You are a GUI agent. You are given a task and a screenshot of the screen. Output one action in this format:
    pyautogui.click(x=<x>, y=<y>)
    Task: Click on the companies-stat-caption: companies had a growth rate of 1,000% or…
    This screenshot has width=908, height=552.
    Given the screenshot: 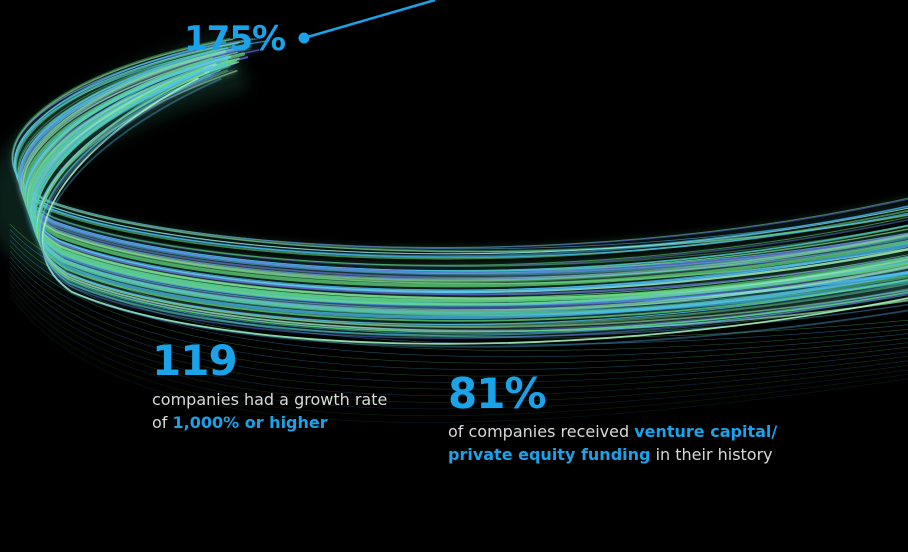 What is the action you would take?
    pyautogui.click(x=287, y=411)
    